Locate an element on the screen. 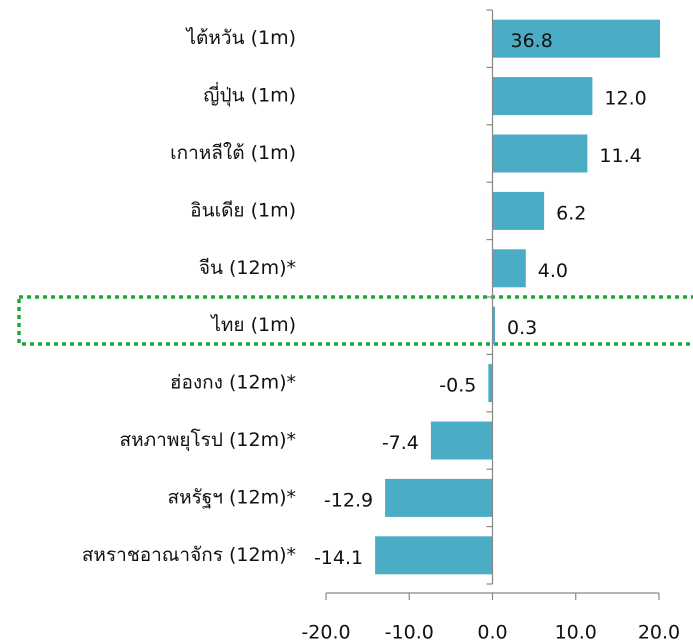  y-tick-label: ญี่ปุ่น (1m) is located at coordinates (249, 95).